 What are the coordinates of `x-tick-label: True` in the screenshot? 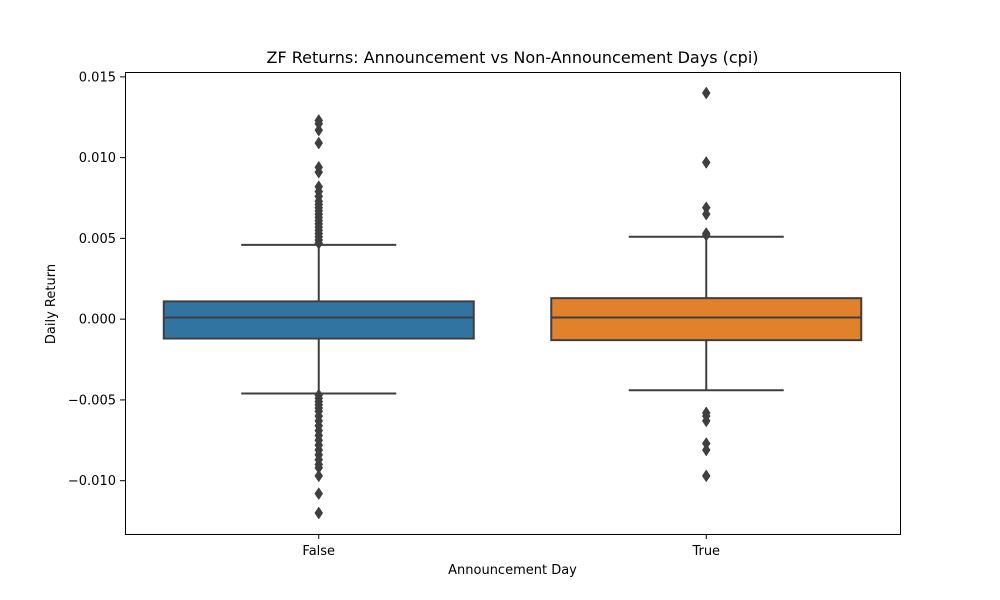 It's located at (705, 551).